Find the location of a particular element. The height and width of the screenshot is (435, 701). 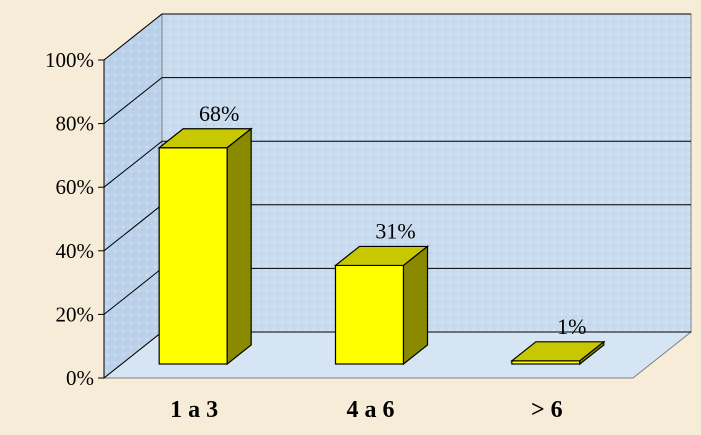

y-tick-label: 60% is located at coordinates (75, 187).